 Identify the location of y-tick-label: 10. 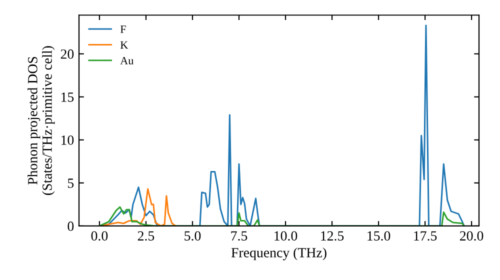
(67, 140).